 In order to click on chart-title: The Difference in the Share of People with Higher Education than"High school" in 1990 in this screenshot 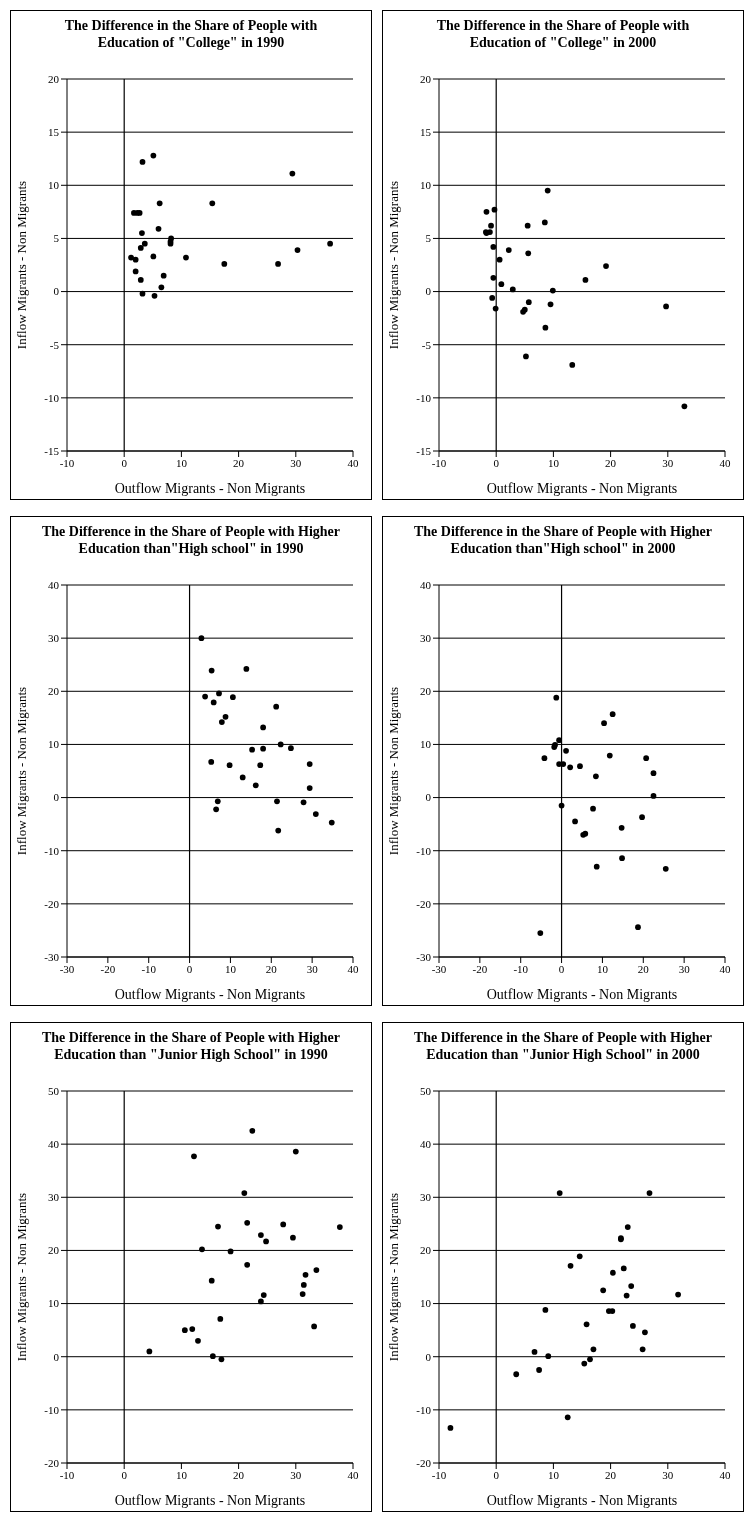, I will do `click(191, 540)`.